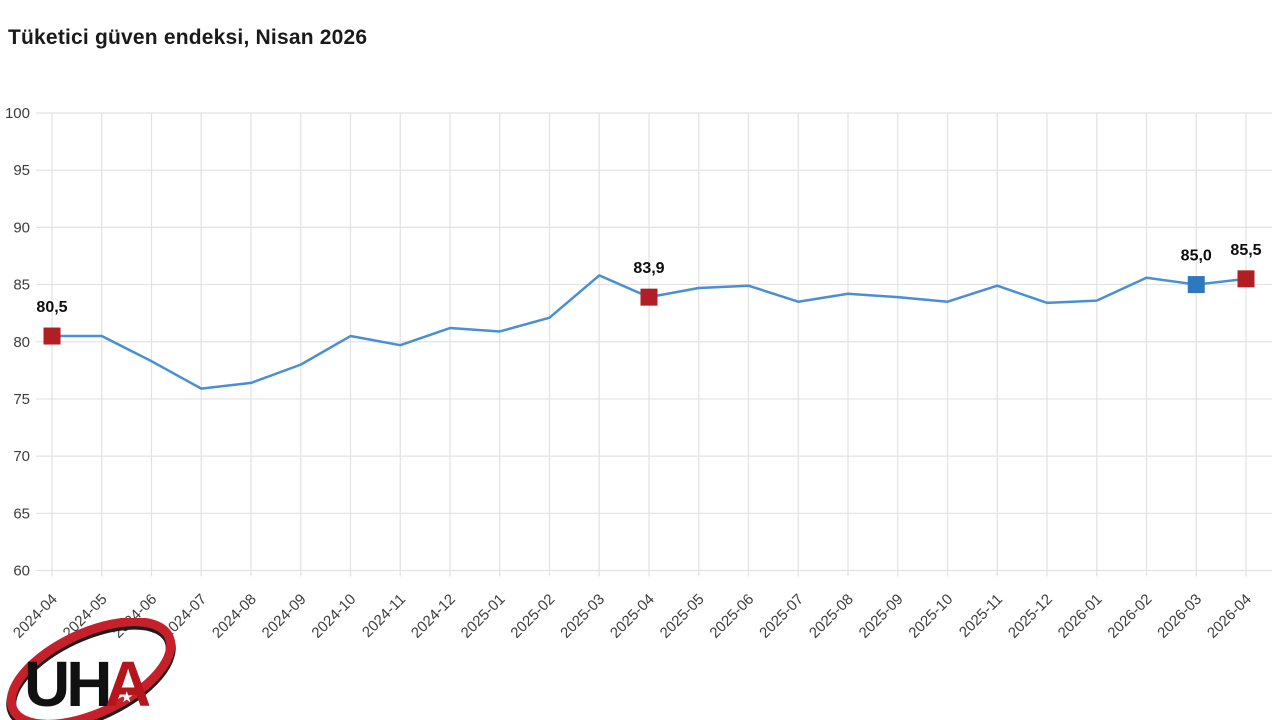 The height and width of the screenshot is (720, 1280). I want to click on y-tick-label: 90, so click(21, 227).